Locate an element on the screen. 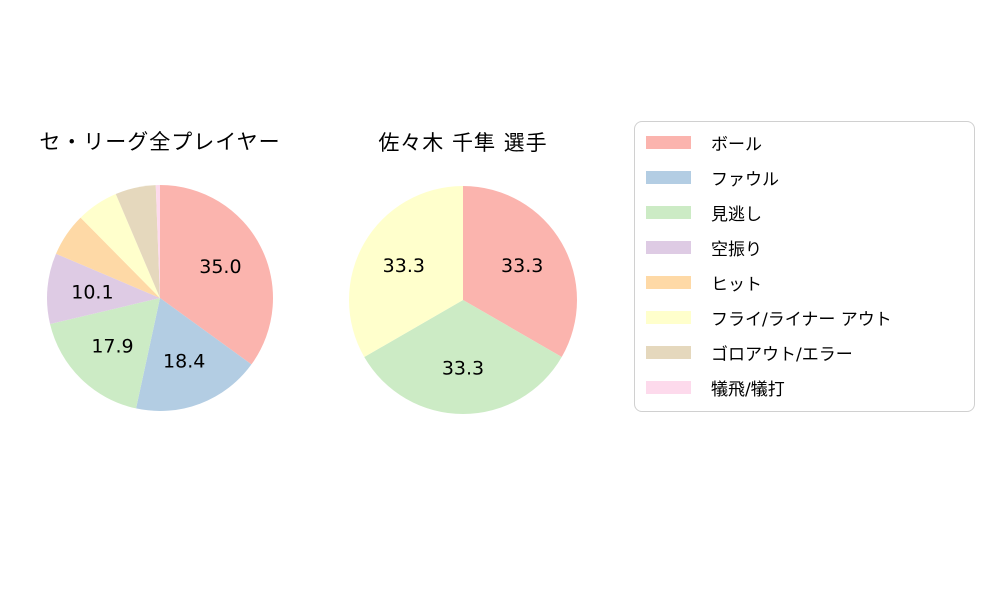  legend-label: 見逃し is located at coordinates (736, 215).